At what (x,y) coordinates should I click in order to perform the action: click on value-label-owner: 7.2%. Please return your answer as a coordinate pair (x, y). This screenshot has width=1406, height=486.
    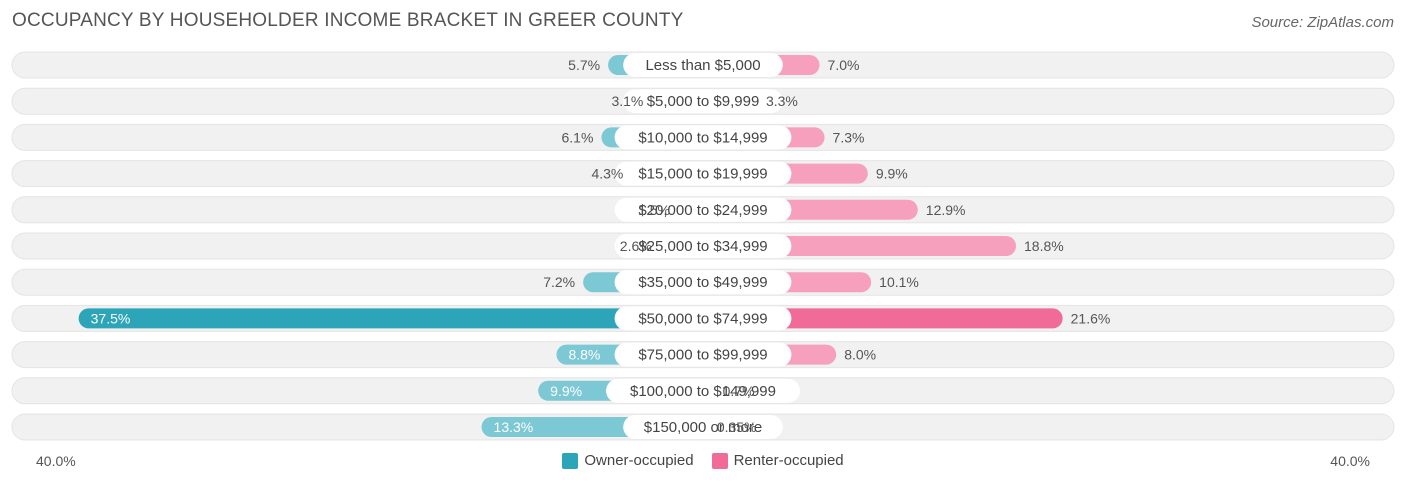
    Looking at the image, I should click on (559, 282).